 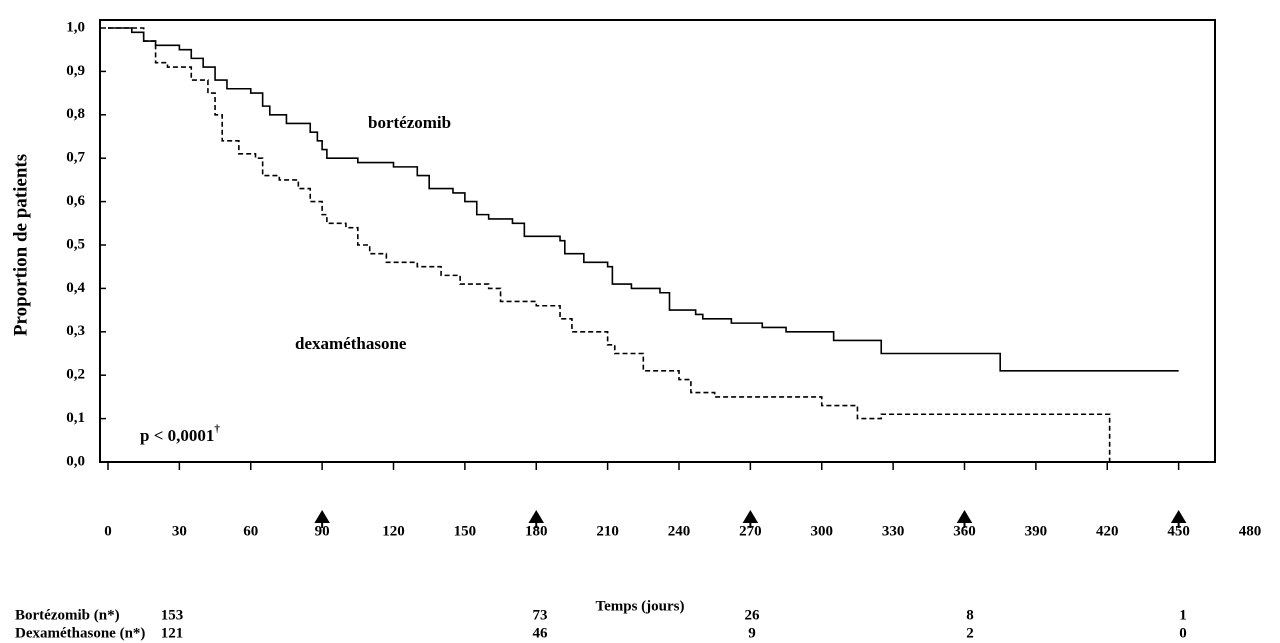 I want to click on x-tick-label: 420, so click(x=1107, y=531).